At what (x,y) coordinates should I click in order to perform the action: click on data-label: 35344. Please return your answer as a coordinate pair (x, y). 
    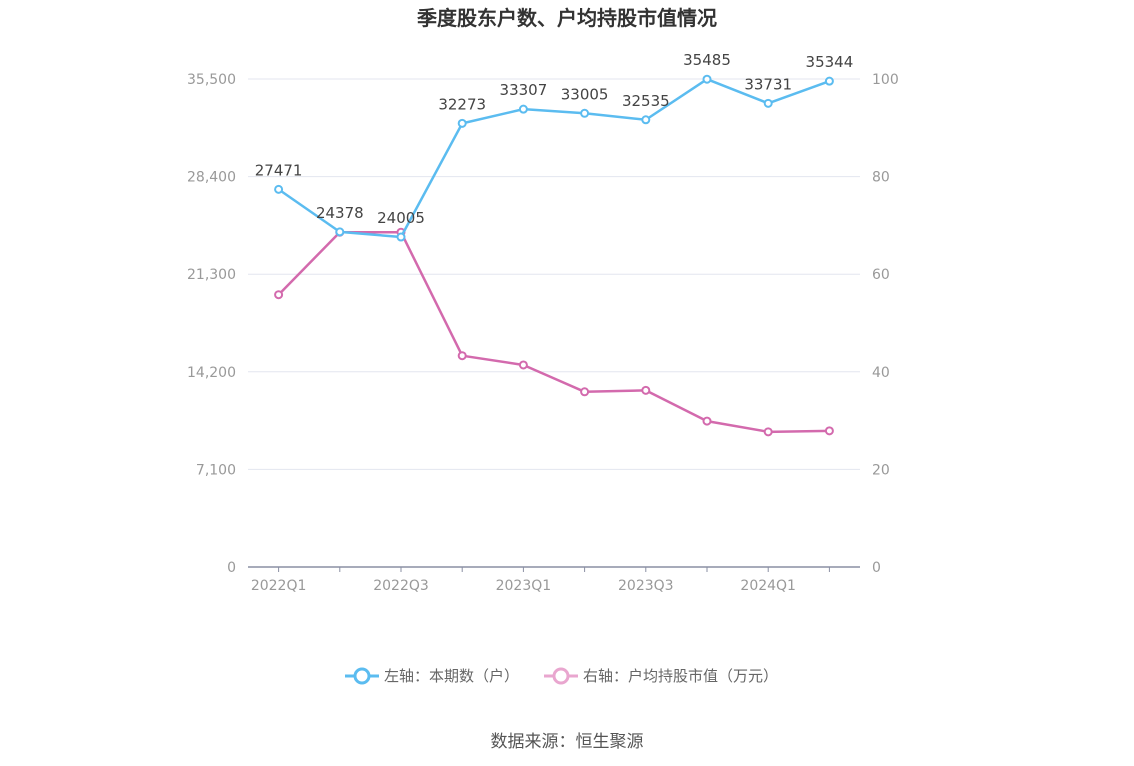
    Looking at the image, I should click on (830, 62).